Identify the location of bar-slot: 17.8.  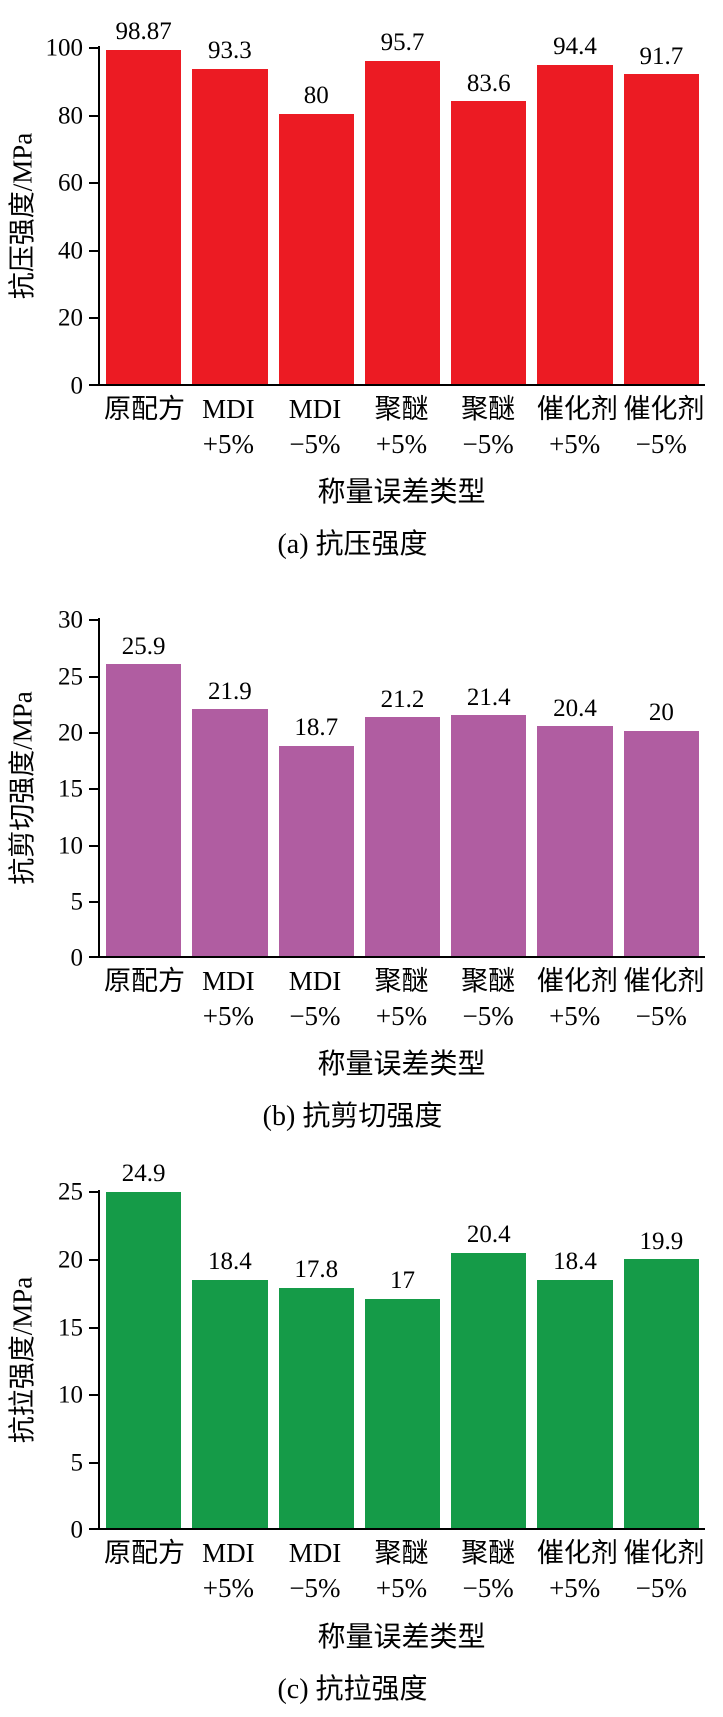
(316, 1392).